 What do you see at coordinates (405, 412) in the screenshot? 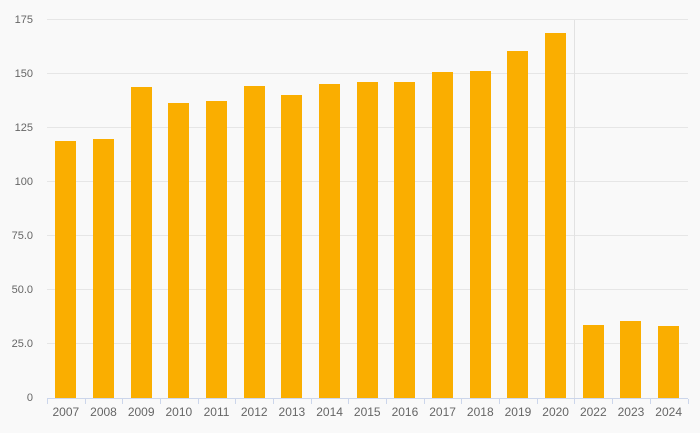
I see `x-axis-label-2016: 2016` at bounding box center [405, 412].